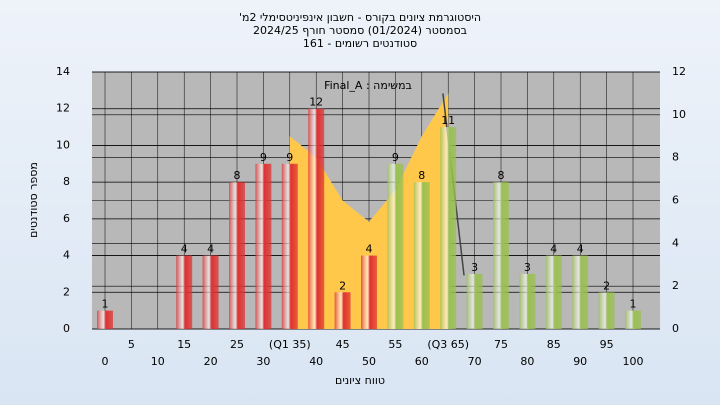 Image resolution: width=720 pixels, height=405 pixels. I want to click on y-tick-label: 12, so click(63, 108).